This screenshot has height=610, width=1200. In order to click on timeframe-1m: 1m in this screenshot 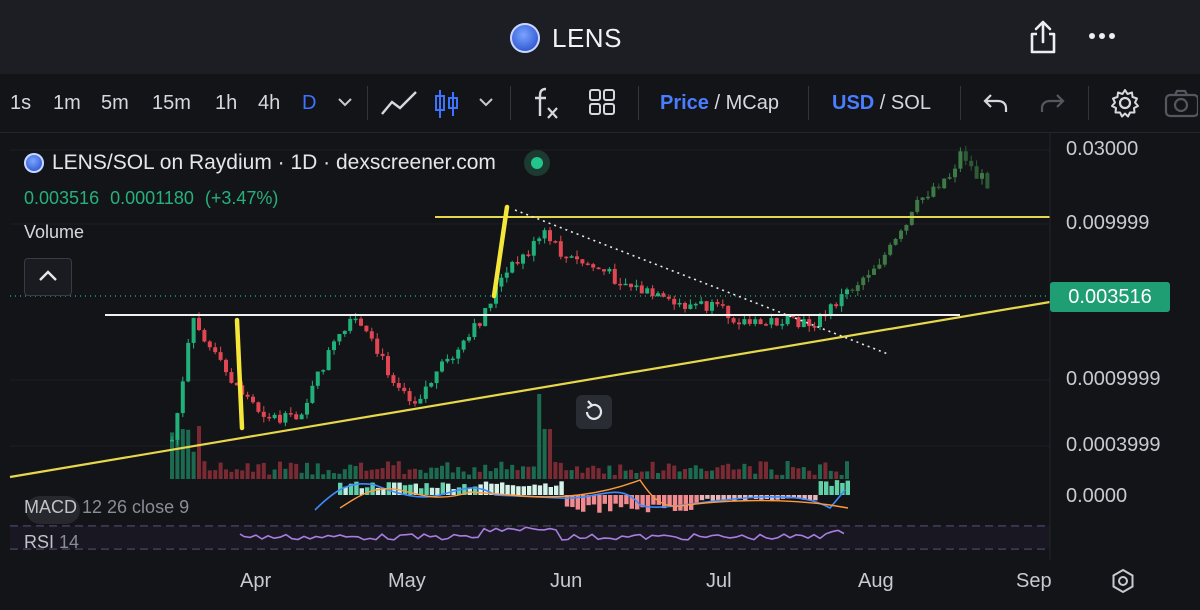, I will do `click(67, 103)`.